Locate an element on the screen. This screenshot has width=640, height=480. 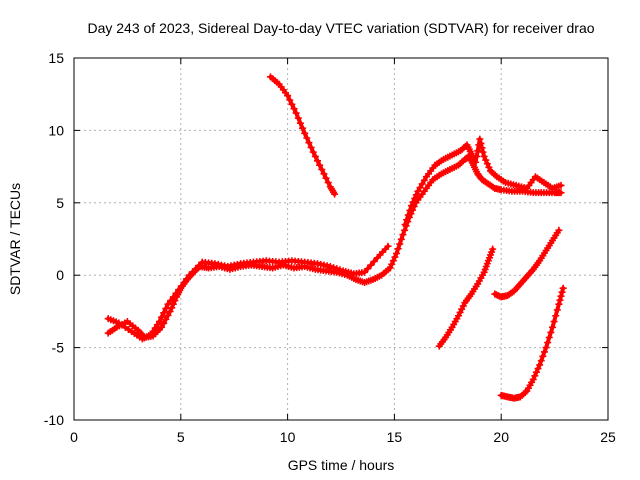
series-arc-1c is located at coordinates (483, 182).